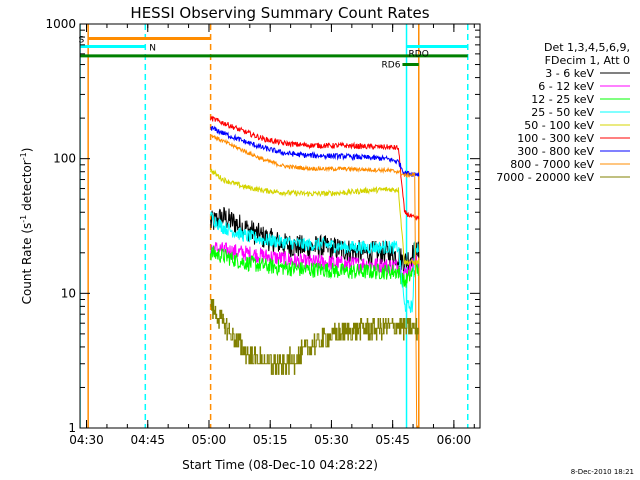  Describe the element at coordinates (209, 440) in the screenshot. I see `x-tick-label-05-00: 05:00` at that location.